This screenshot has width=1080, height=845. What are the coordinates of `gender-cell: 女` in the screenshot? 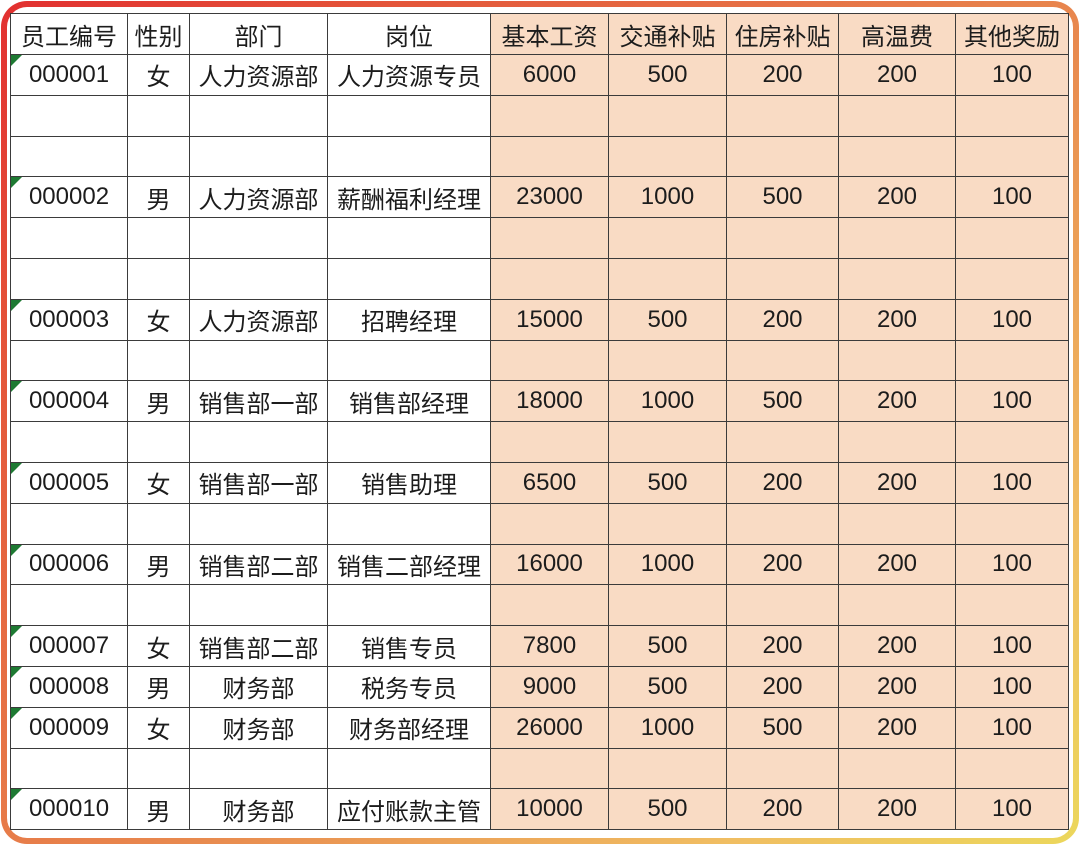 It's located at (158, 319).